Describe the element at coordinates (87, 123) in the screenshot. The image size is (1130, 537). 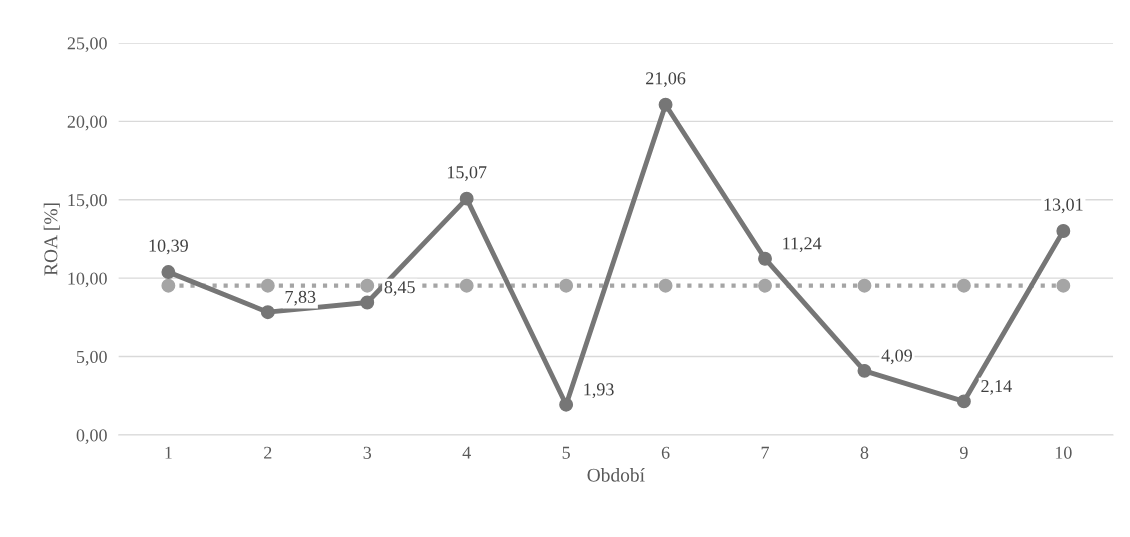
I see `y-tick-label: 20,00` at that location.